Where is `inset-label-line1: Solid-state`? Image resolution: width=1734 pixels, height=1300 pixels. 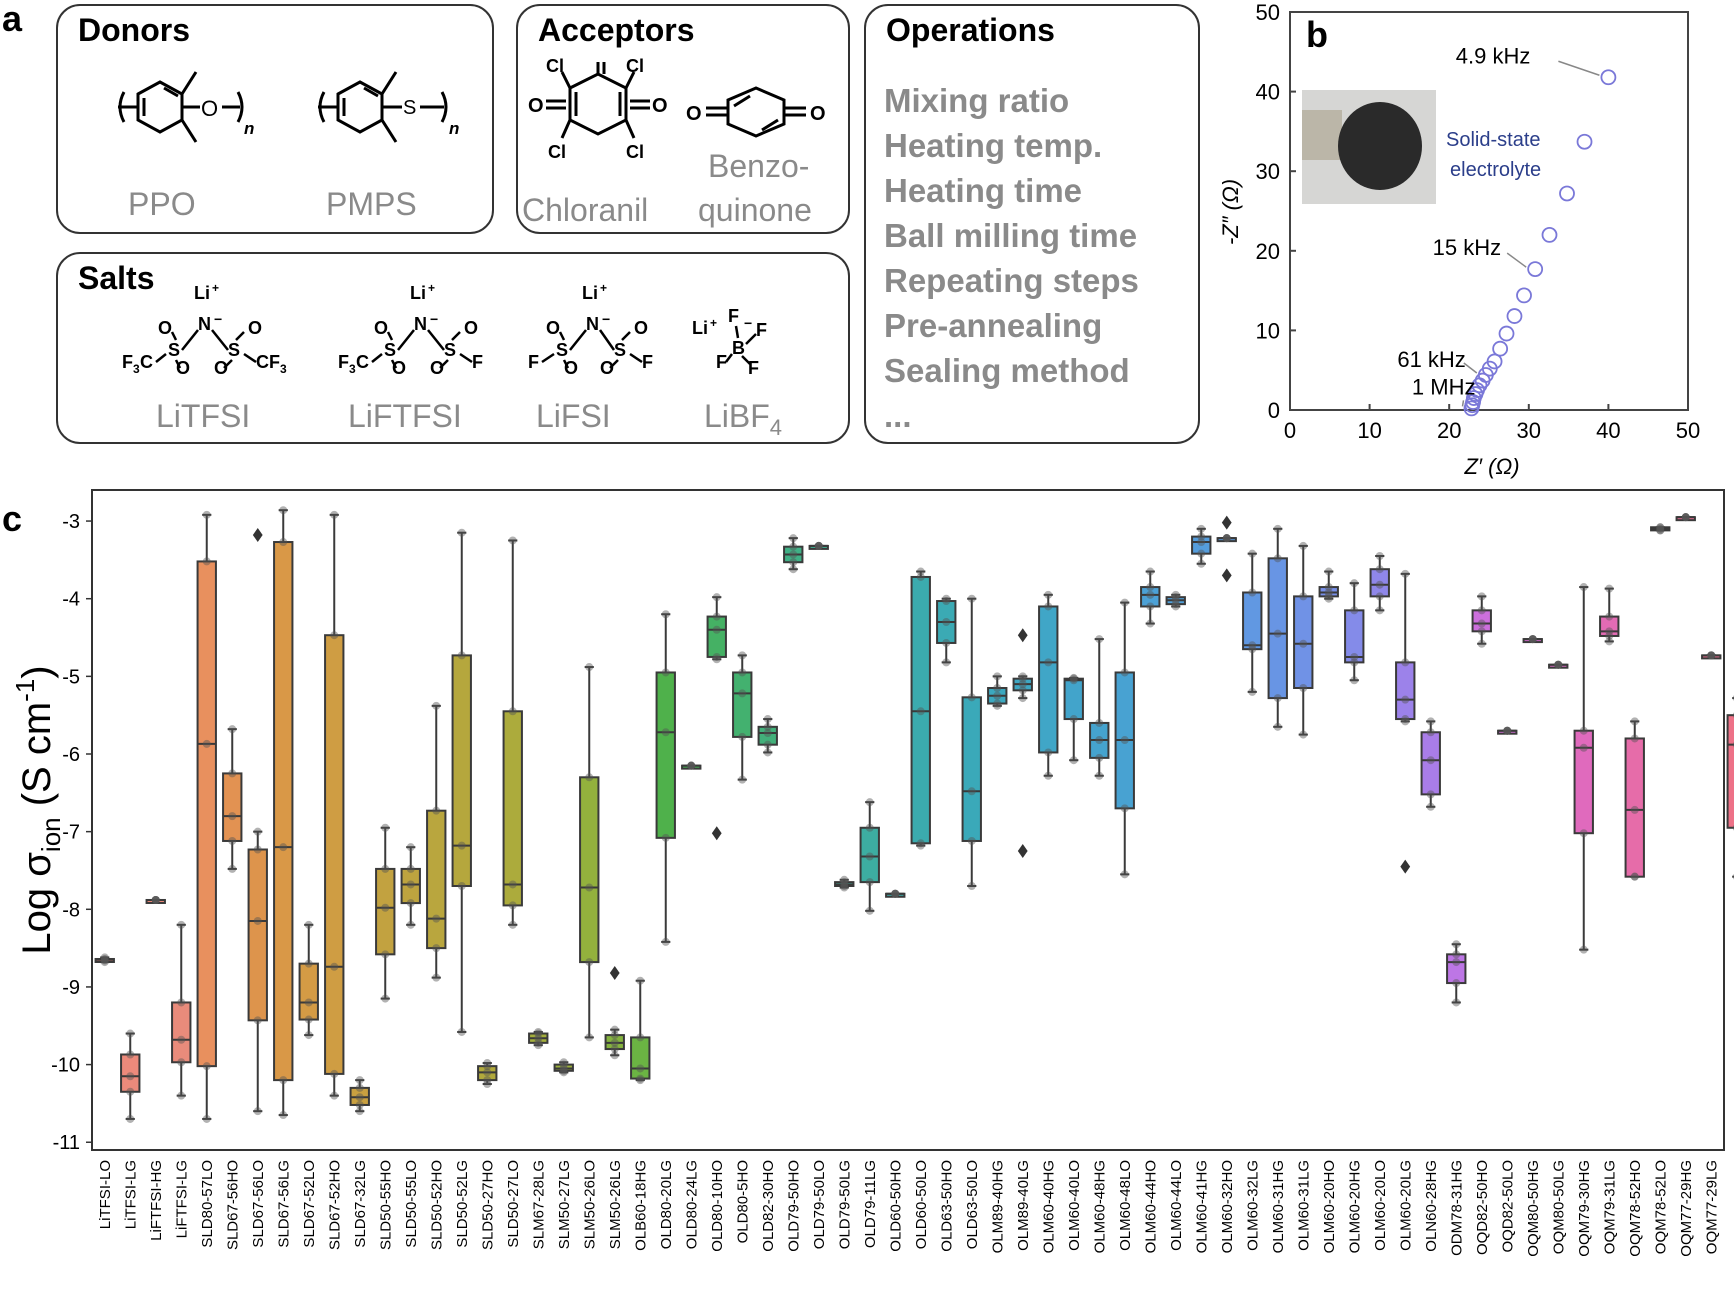
inset-label-line1: Solid-state is located at coordinates (1493, 140).